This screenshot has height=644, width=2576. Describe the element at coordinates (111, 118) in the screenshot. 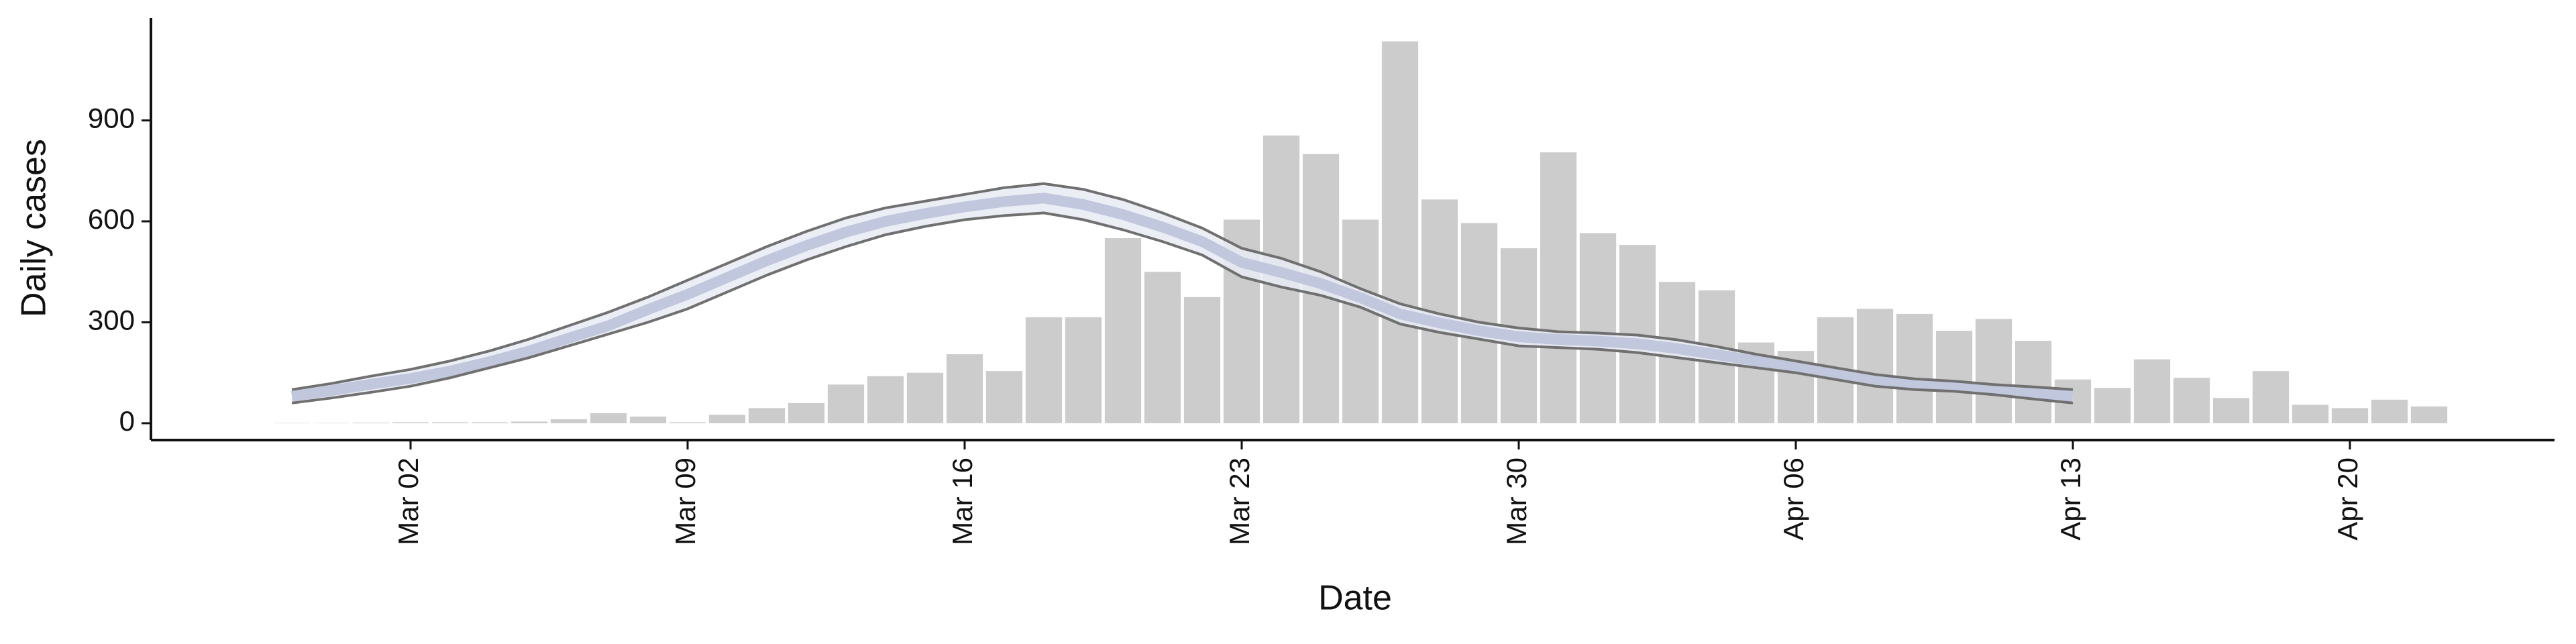

I see `y-tick-label: 900` at that location.